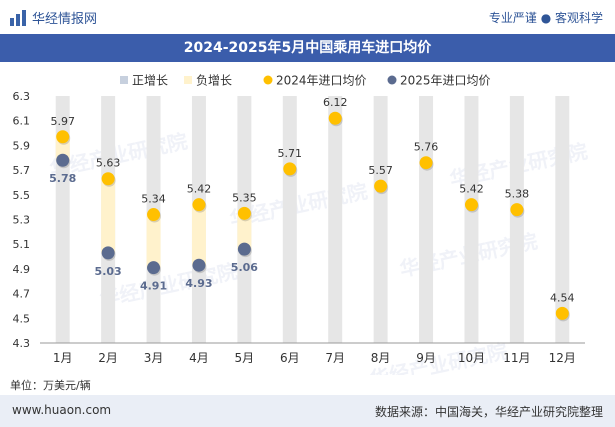  What do you see at coordinates (426, 147) in the screenshot?
I see `data-label-2024: 5.76` at bounding box center [426, 147].